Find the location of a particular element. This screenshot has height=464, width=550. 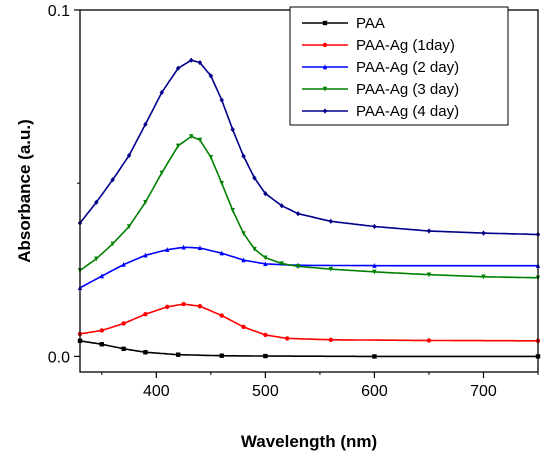

x-tick-label: 700 is located at coordinates (483, 391).